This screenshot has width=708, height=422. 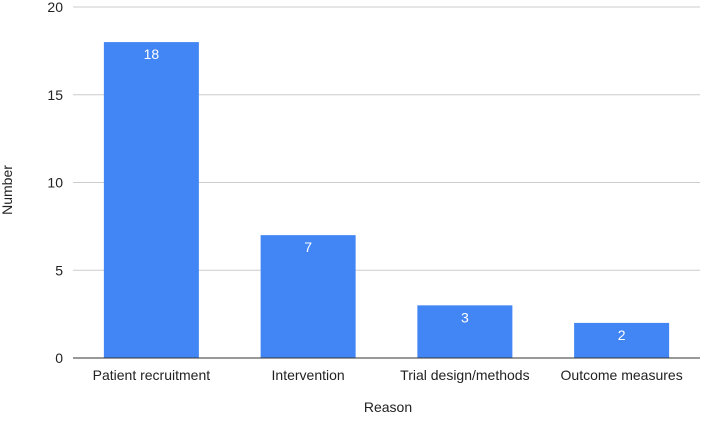 What do you see at coordinates (388, 407) in the screenshot?
I see `x-axis-title: Reason` at bounding box center [388, 407].